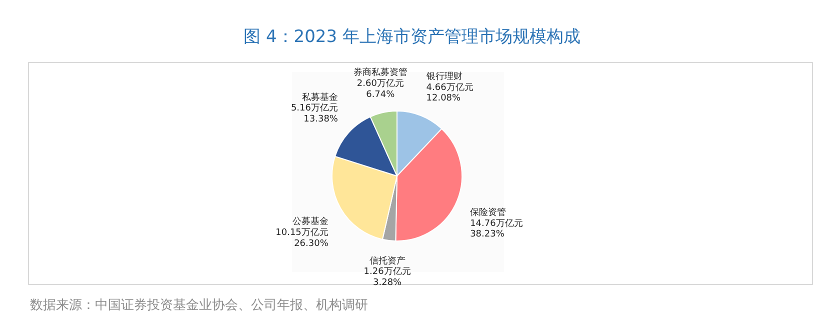 The width and height of the screenshot is (824, 336). I want to click on data-label: 10.15万亿元 26.30%, so click(302, 237).